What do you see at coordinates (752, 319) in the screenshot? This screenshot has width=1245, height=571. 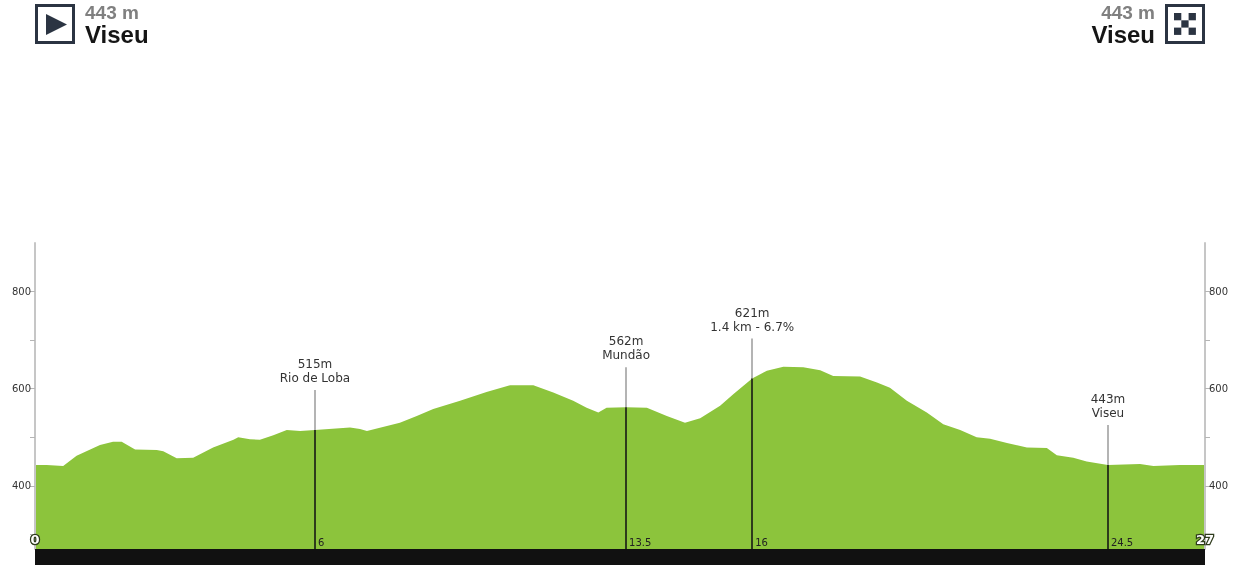 I see `ref-line-label: 621m 1.4 km - 6.7%` at bounding box center [752, 319].